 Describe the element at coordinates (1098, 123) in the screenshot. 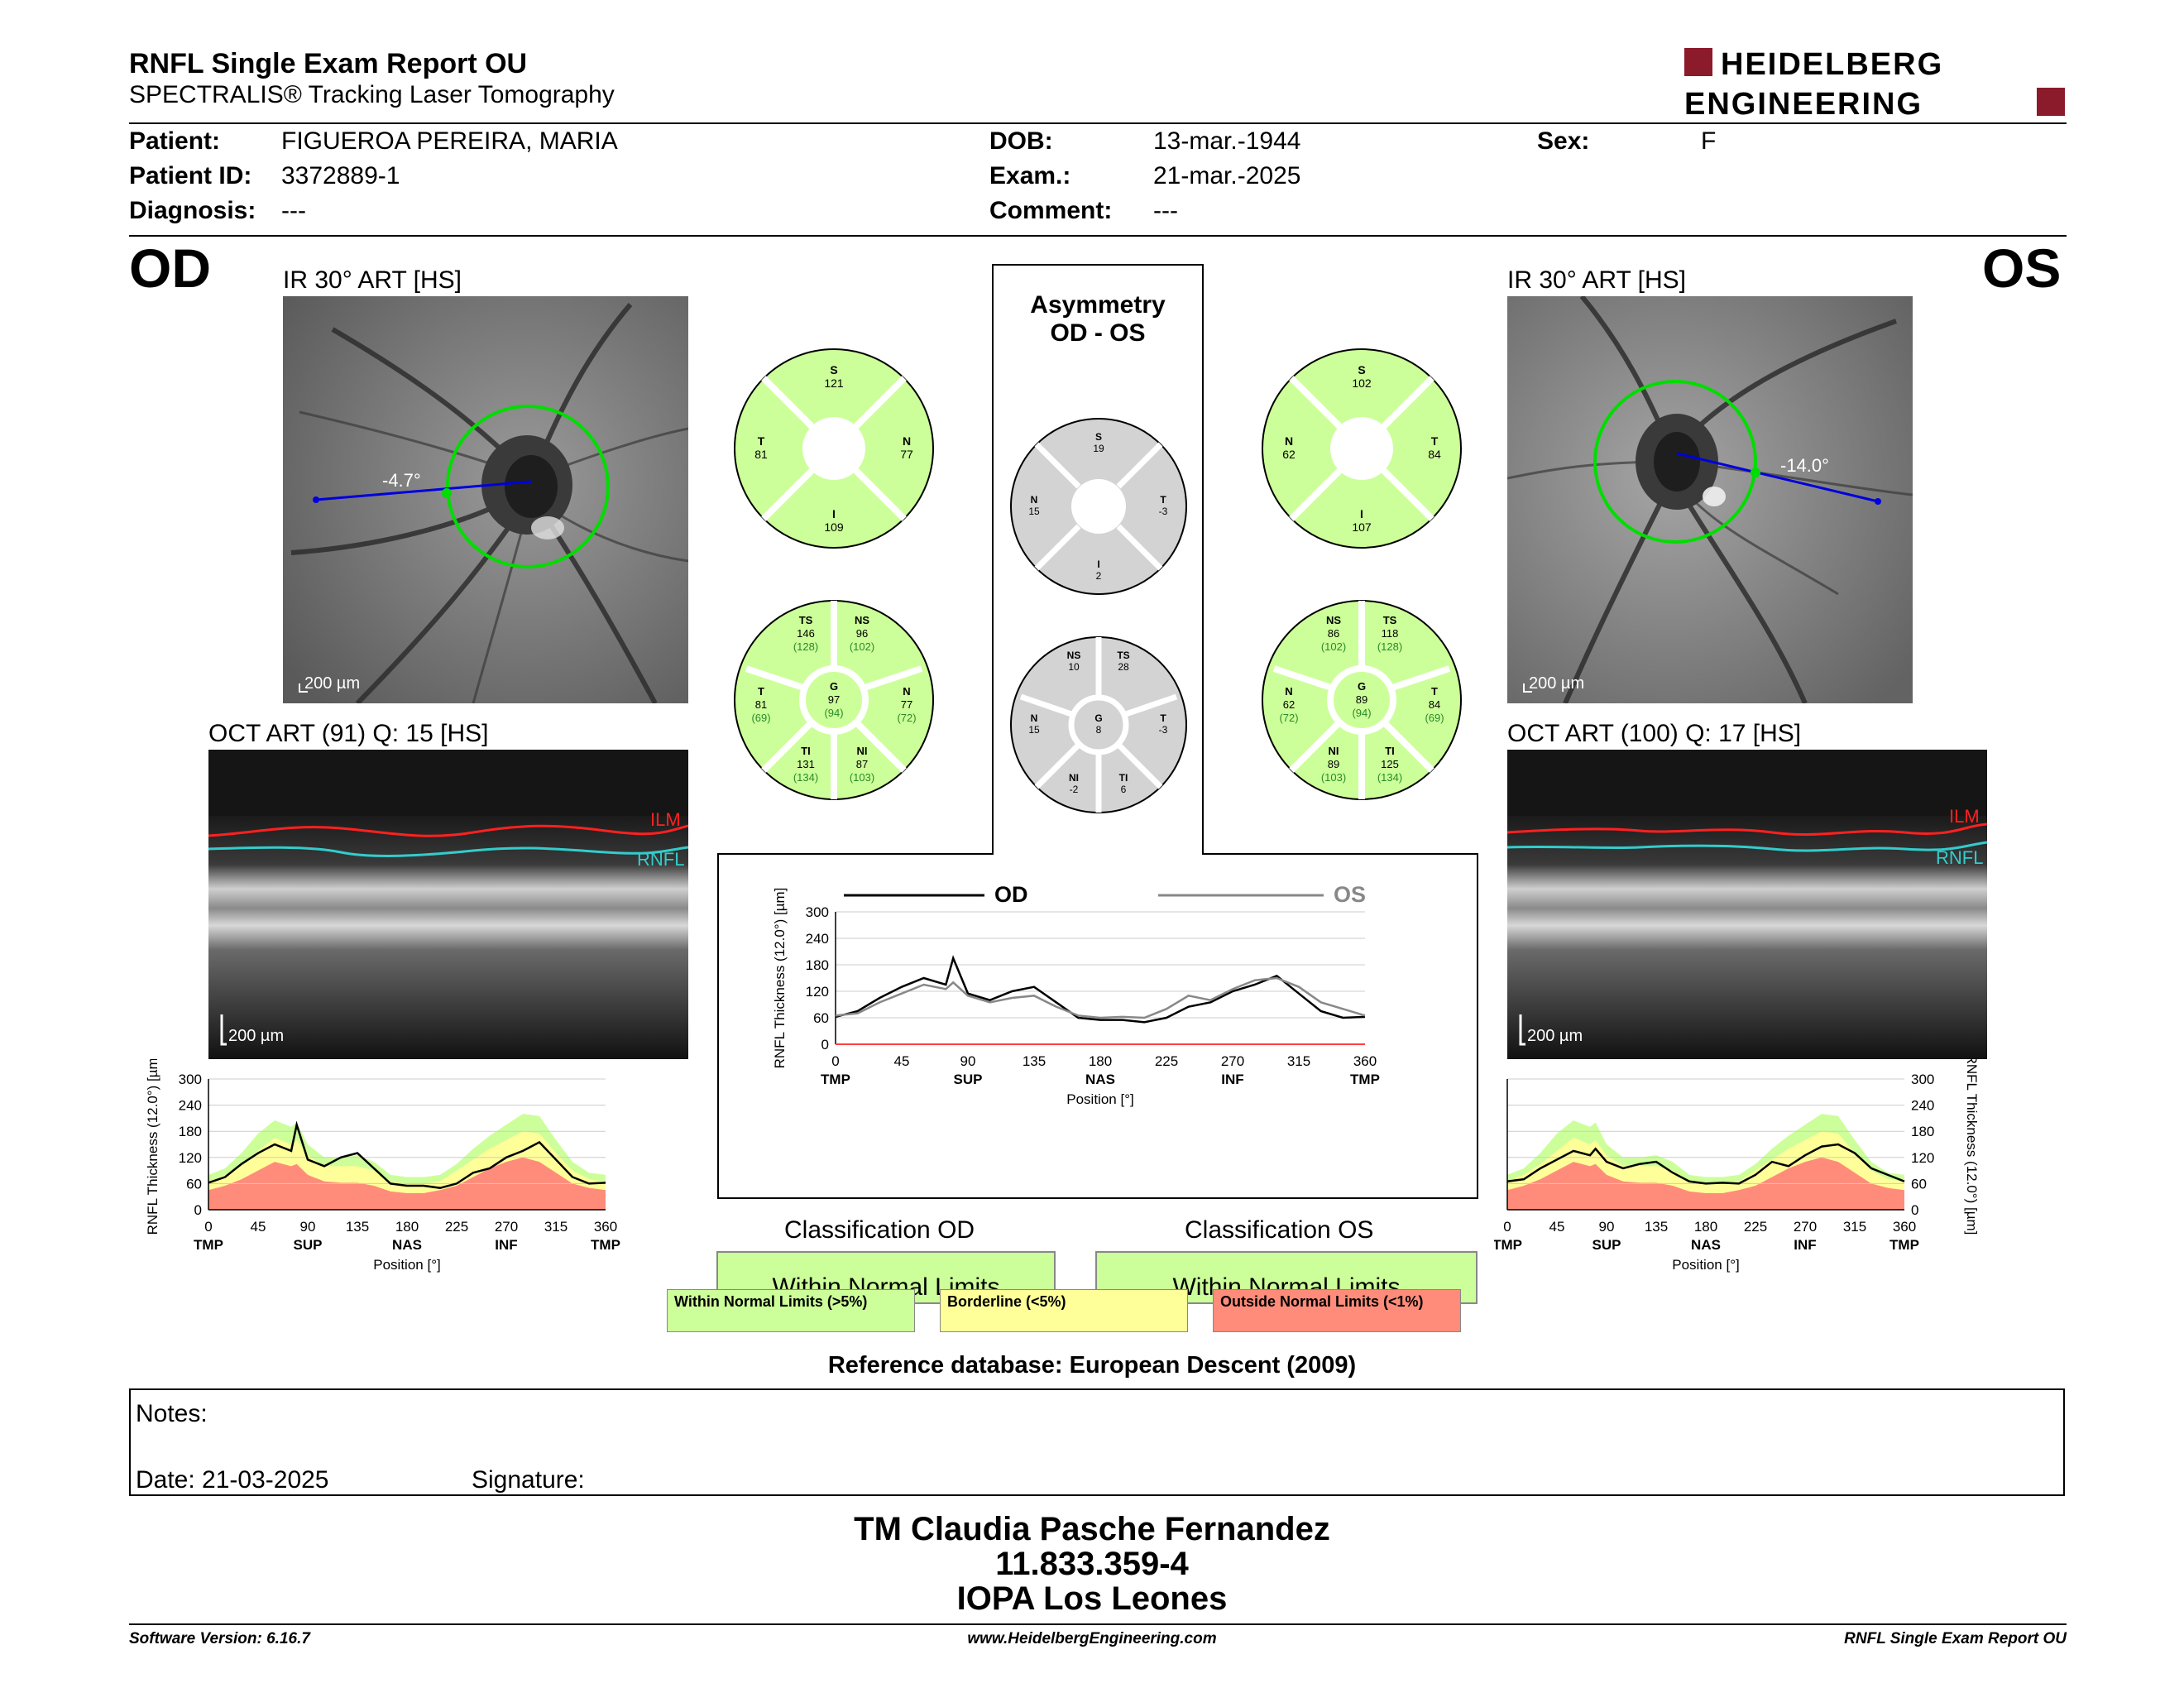

I see `header-rule` at that location.